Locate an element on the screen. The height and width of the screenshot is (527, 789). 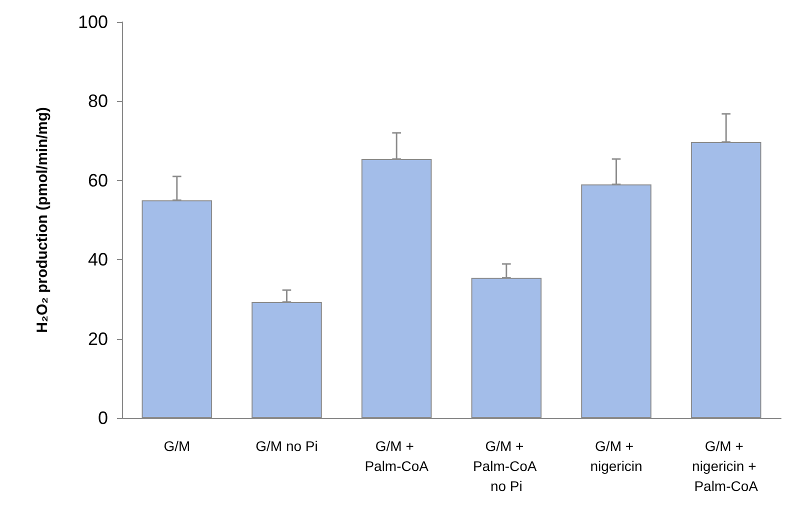
x-tick-label: G/M + nigericin is located at coordinates (616, 456).